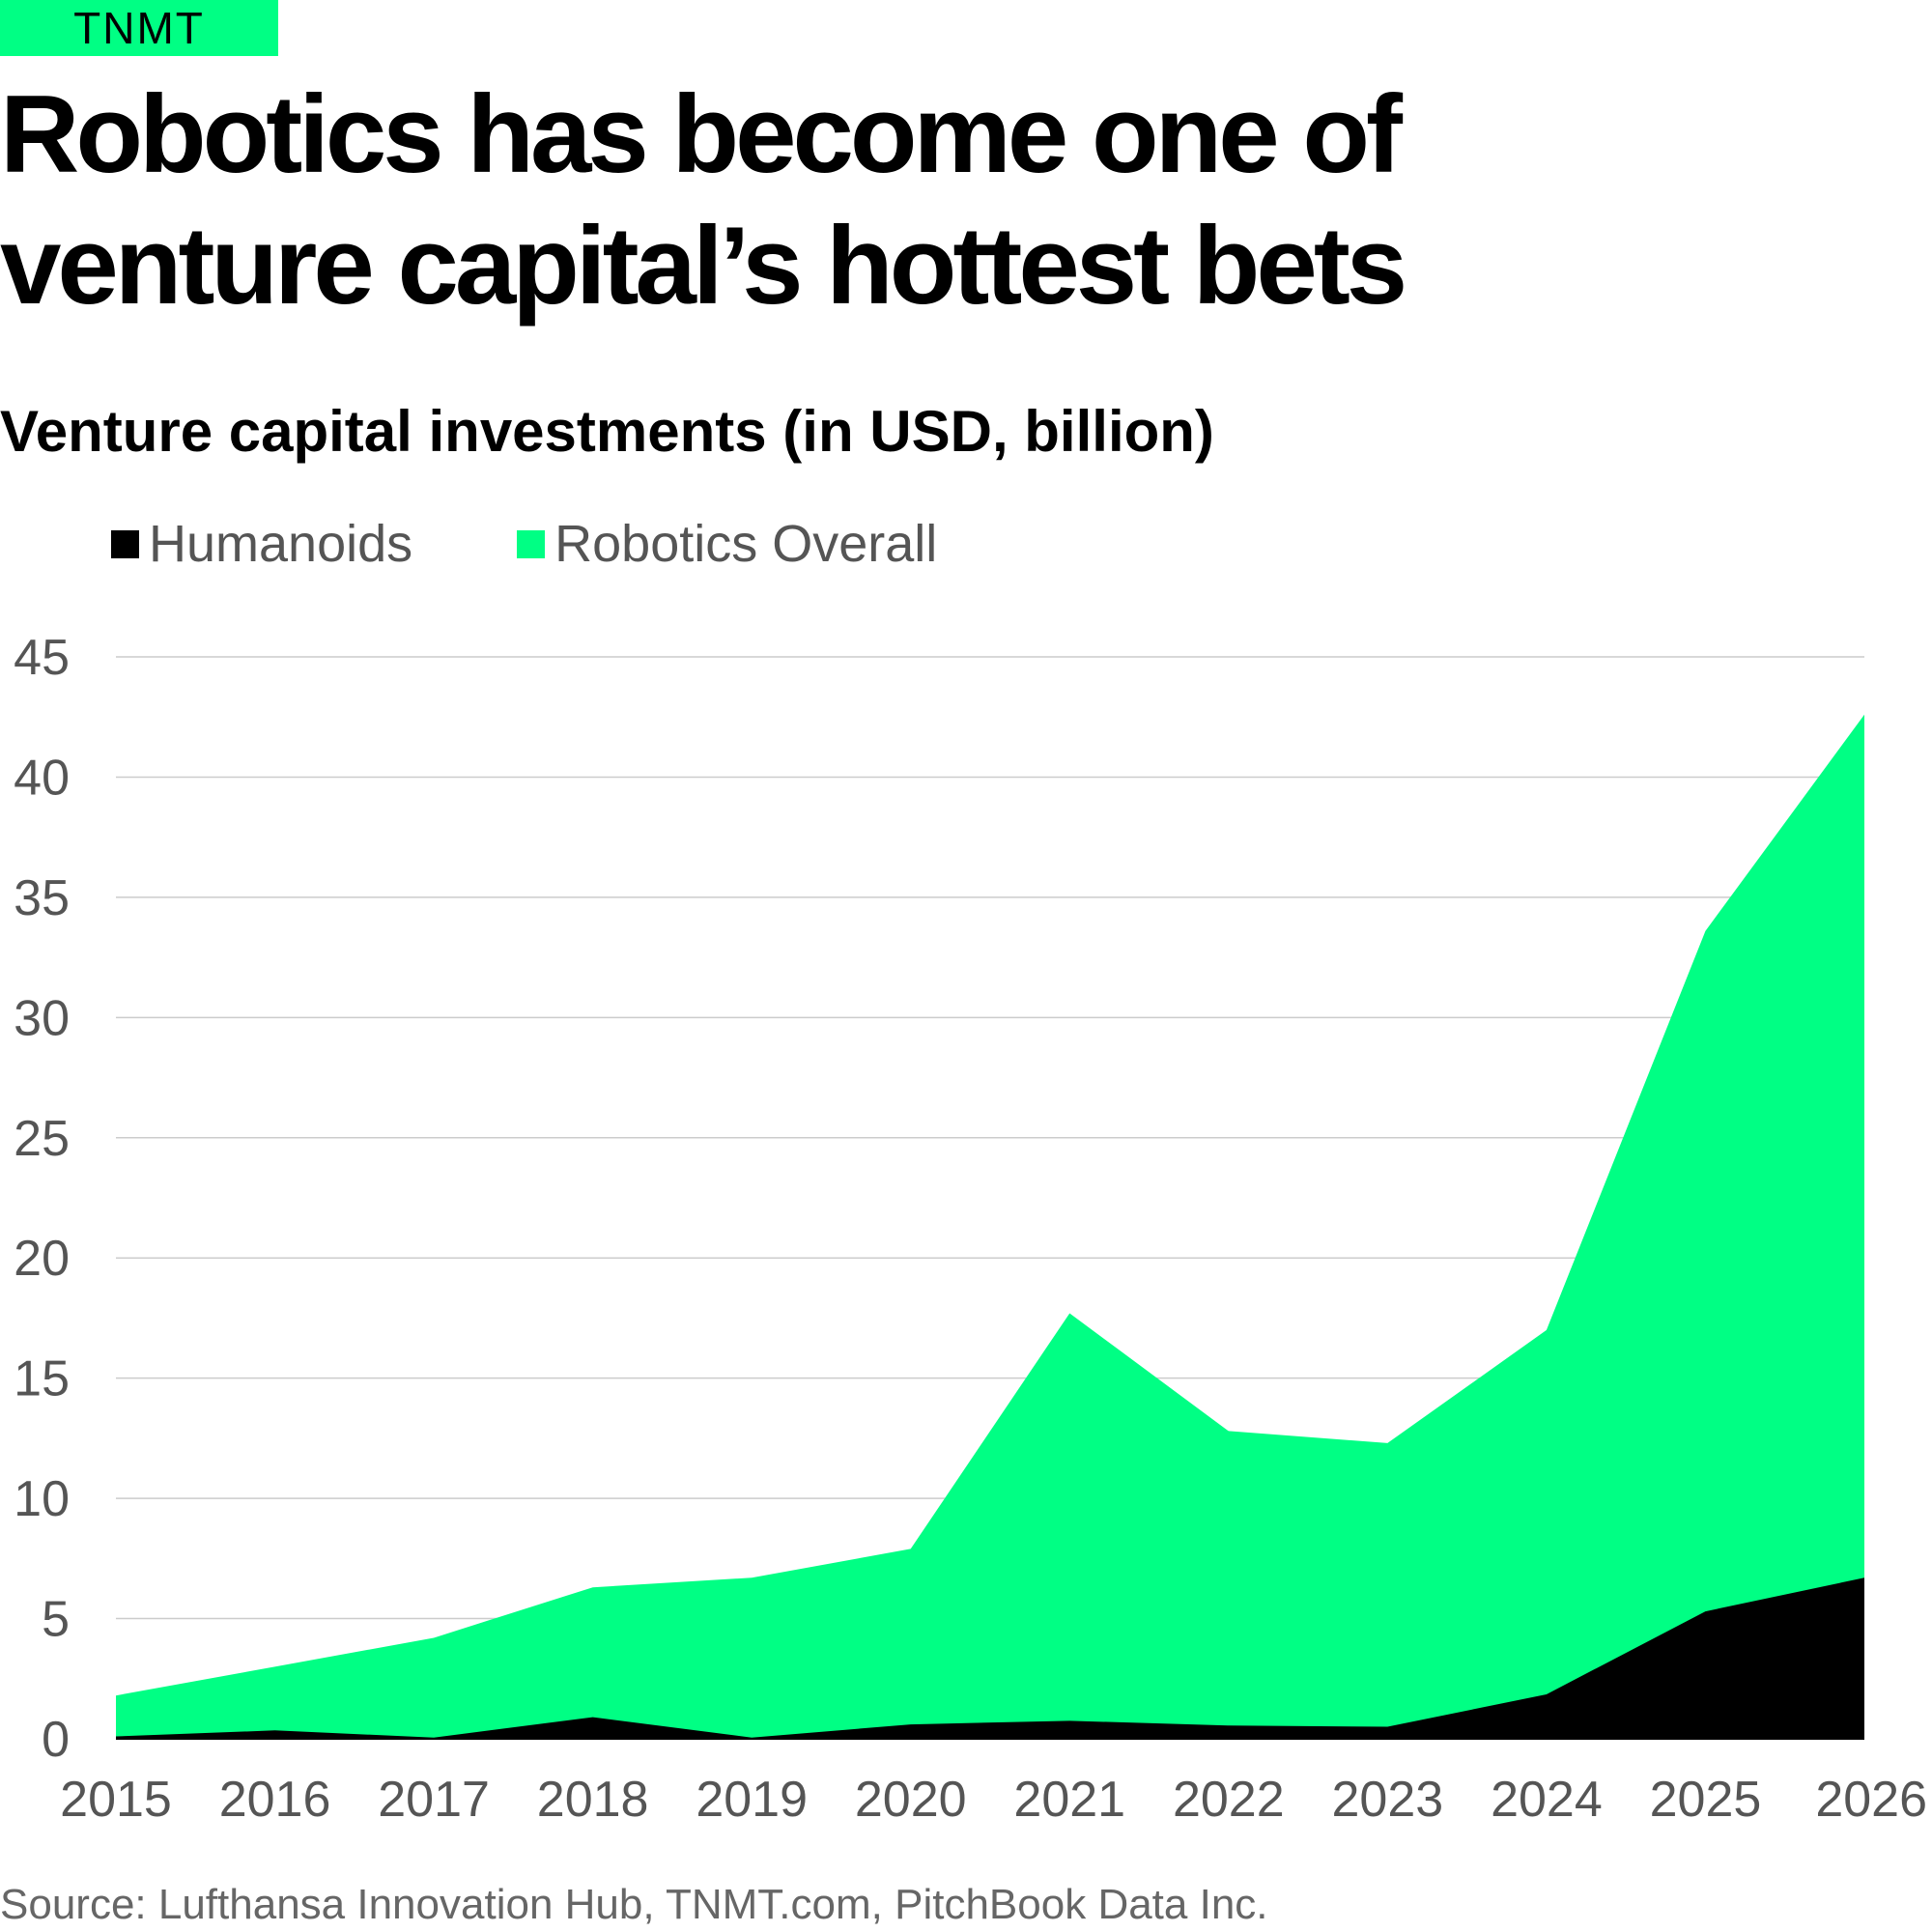  What do you see at coordinates (42, 778) in the screenshot?
I see `y-tick-label: 40` at bounding box center [42, 778].